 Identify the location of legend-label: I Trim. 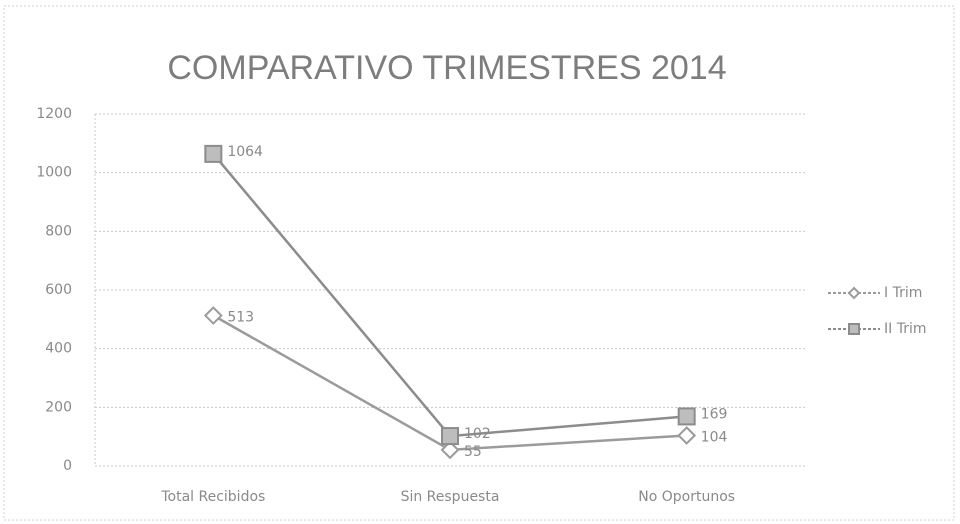
(903, 293).